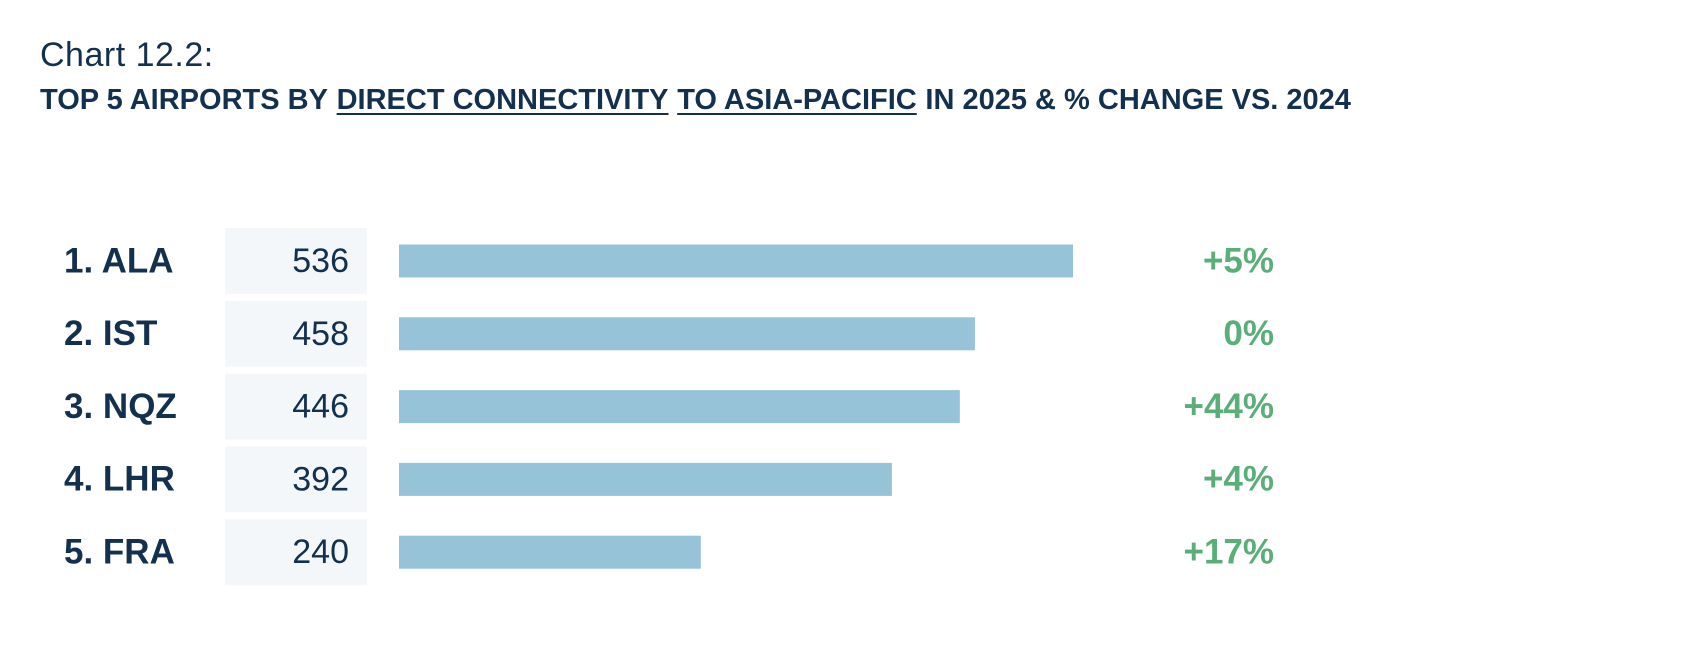 The height and width of the screenshot is (650, 1700). Describe the element at coordinates (797, 100) in the screenshot. I see `title-part: TO ASIA-PACIFIC` at that location.